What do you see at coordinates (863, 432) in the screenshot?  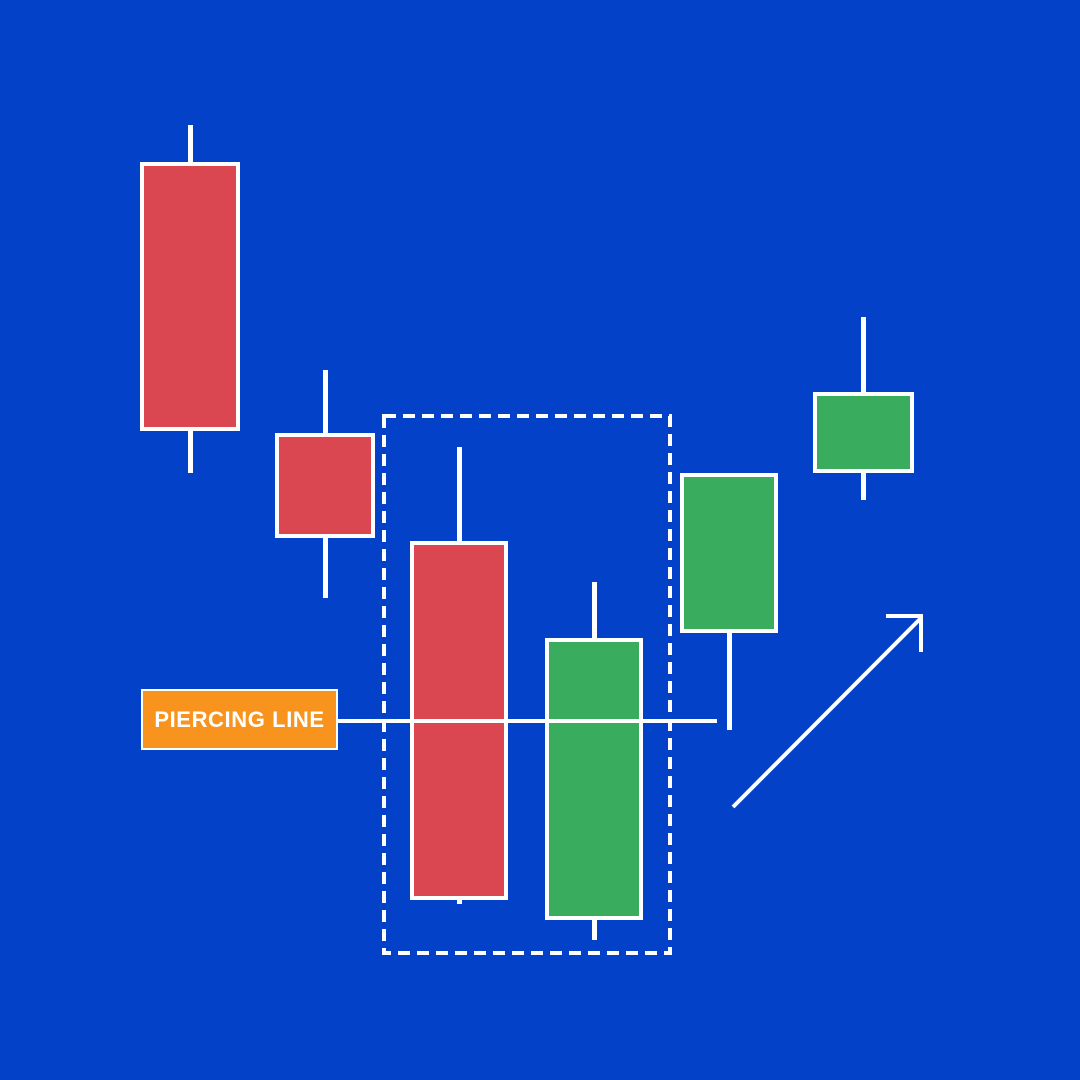 I see `candle-6-body-bullish` at bounding box center [863, 432].